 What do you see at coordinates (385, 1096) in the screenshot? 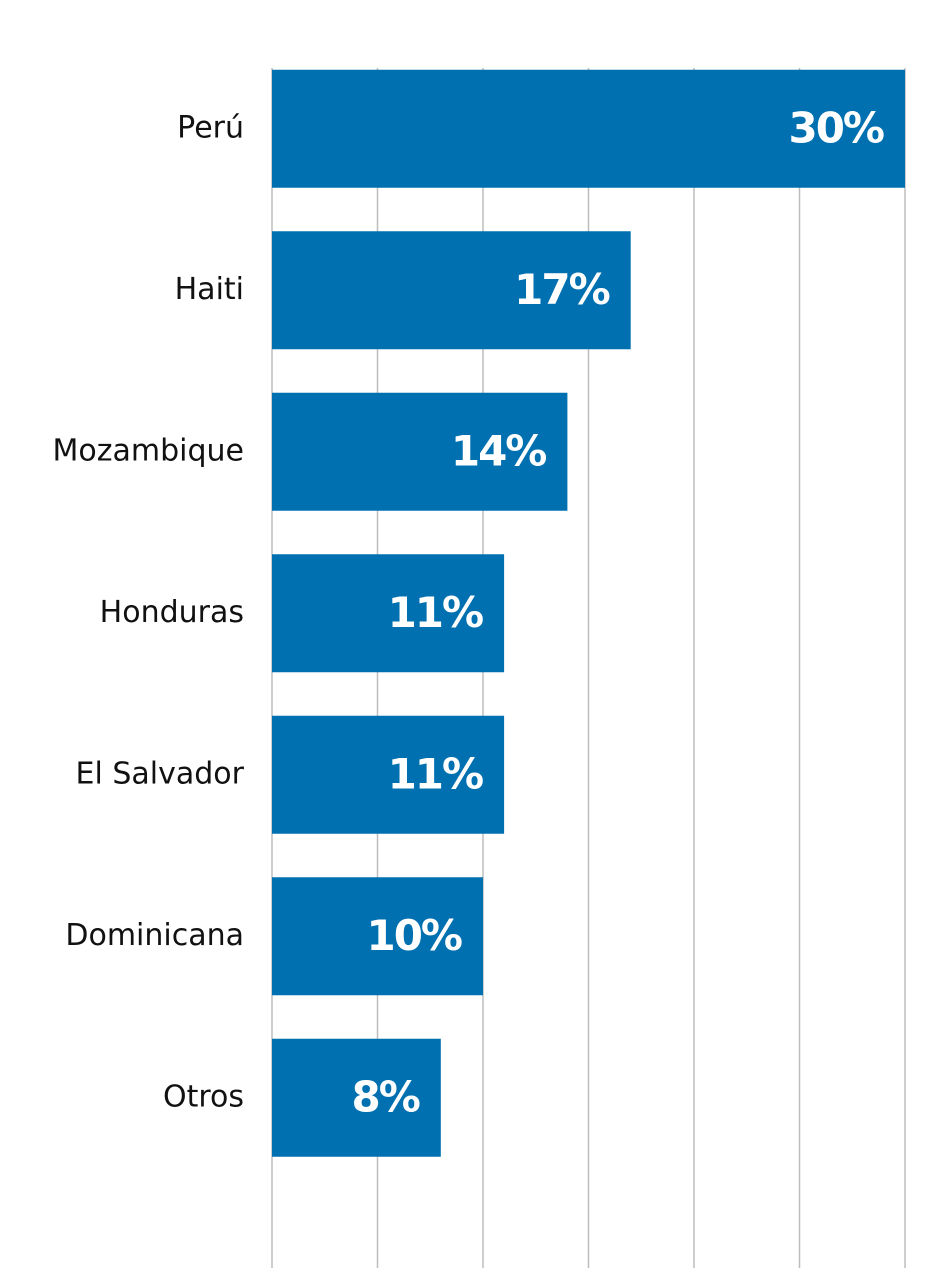
I see `value-label: 8%` at bounding box center [385, 1096].